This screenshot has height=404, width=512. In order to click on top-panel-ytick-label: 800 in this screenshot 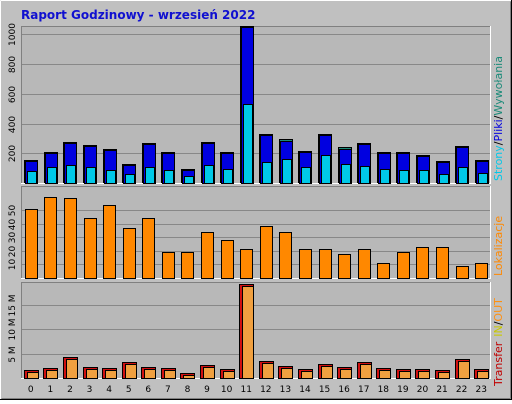, I will do `click(13, 64)`.